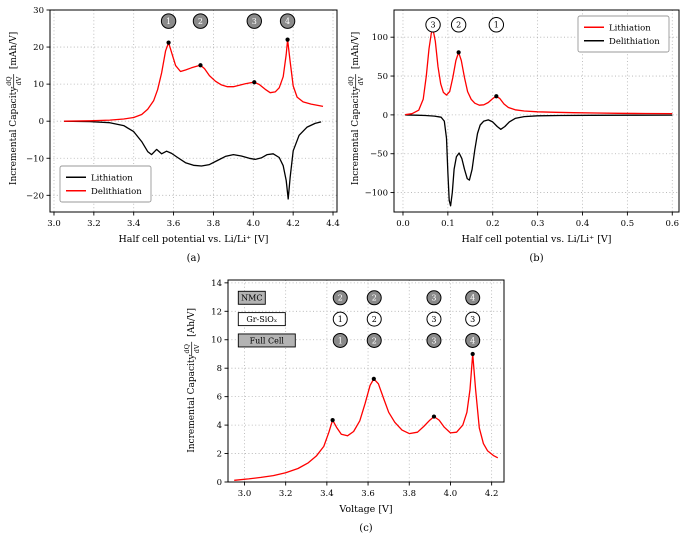  I want to click on svg-text: 0, so click(41, 122).